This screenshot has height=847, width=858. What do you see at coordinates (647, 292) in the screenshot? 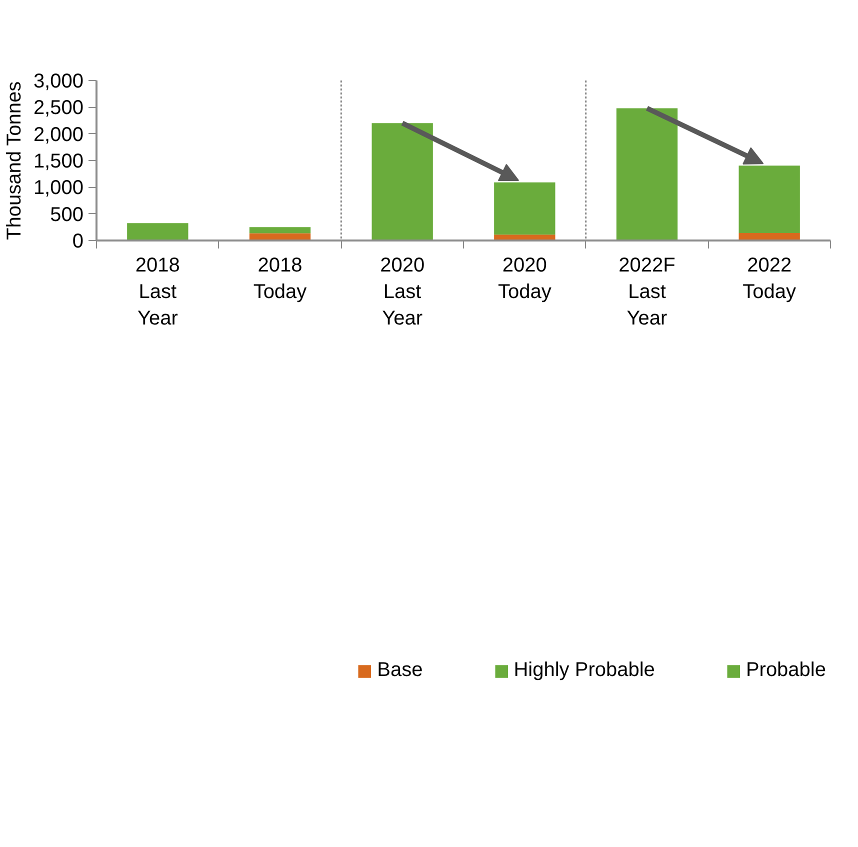
I see `x-tick-label: 2022F Last Year` at bounding box center [647, 292].